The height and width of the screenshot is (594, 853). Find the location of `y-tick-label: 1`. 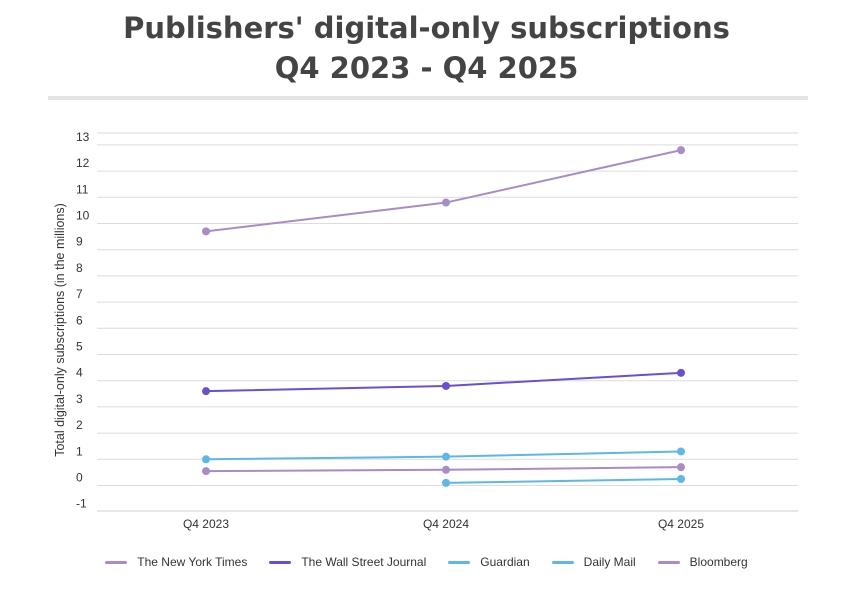

y-tick-label: 1 is located at coordinates (79, 451).